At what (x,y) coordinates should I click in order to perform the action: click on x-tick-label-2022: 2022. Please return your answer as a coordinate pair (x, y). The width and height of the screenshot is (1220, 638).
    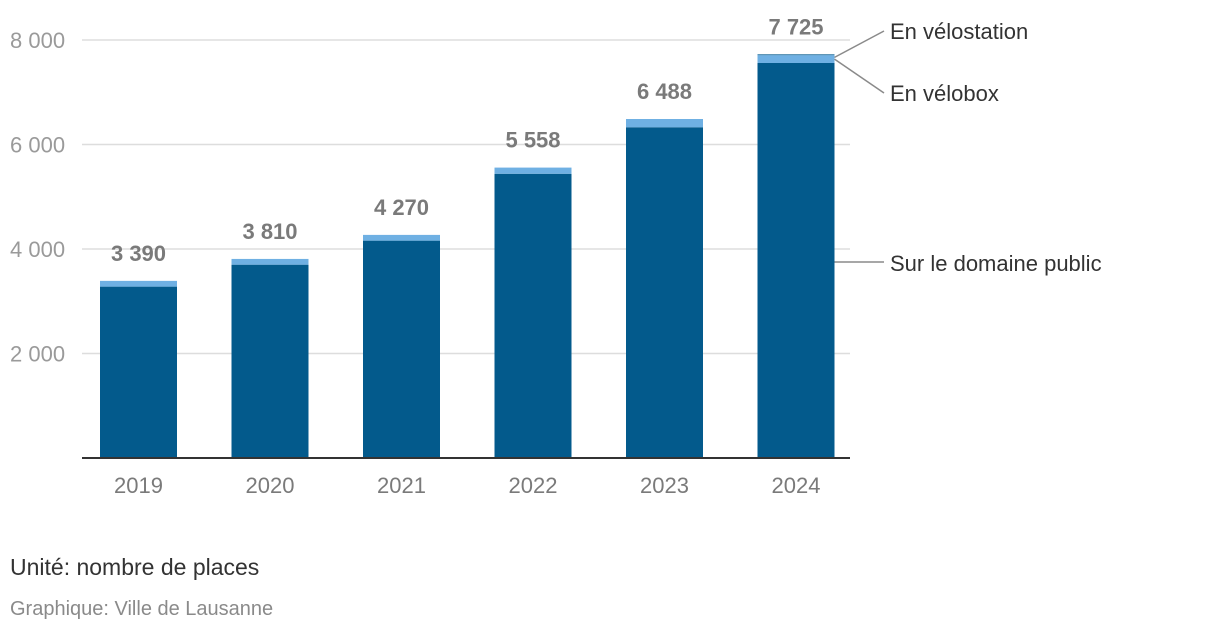
    Looking at the image, I should click on (533, 485).